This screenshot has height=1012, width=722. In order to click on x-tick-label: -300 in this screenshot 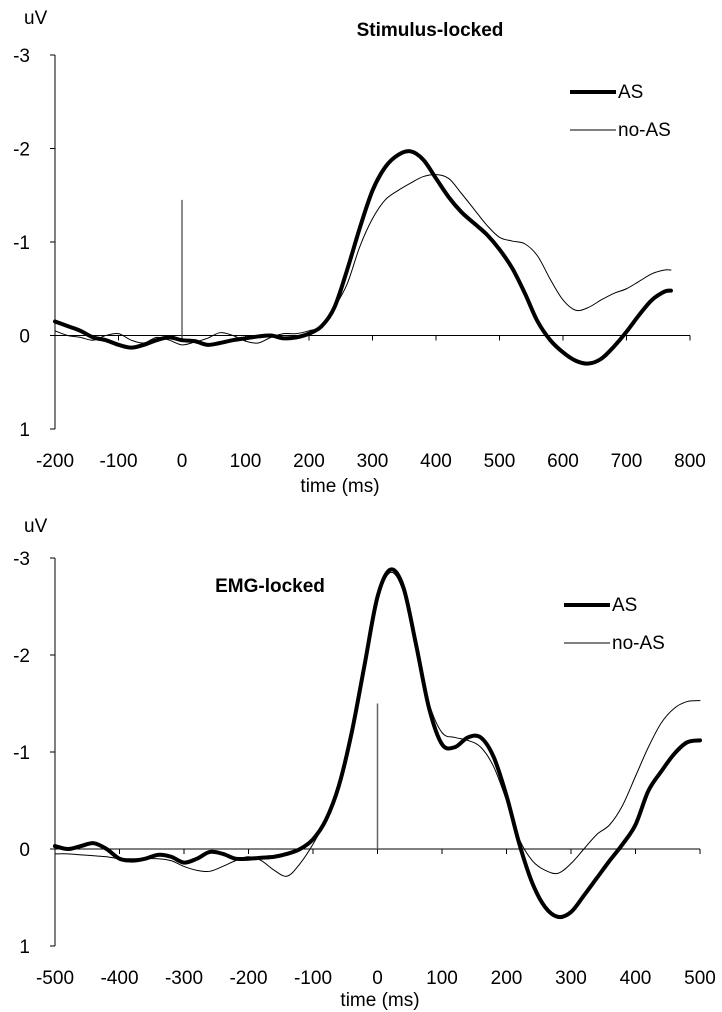, I will do `click(184, 978)`.